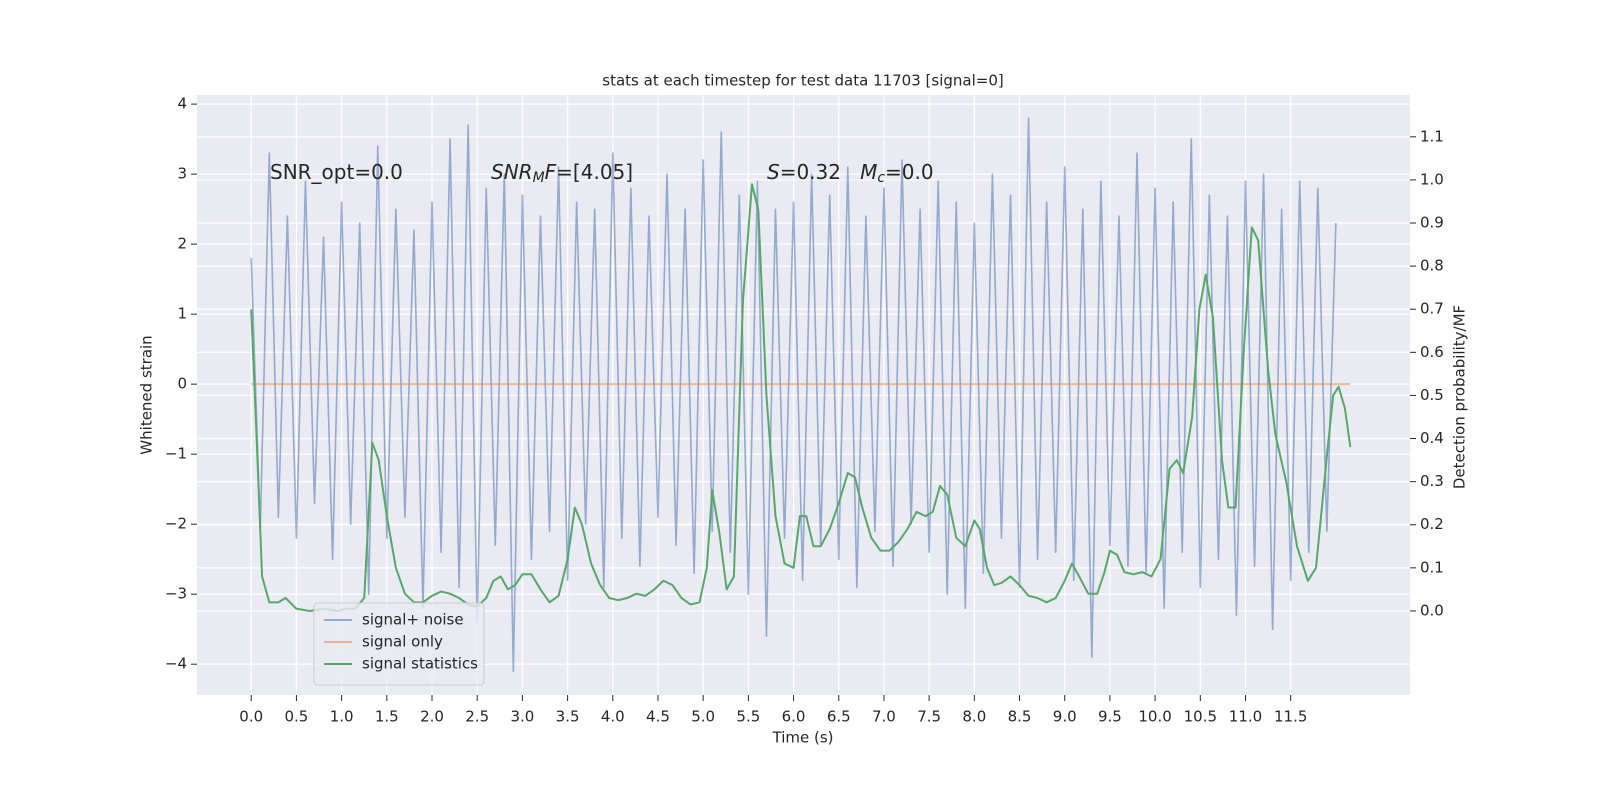  What do you see at coordinates (413, 620) in the screenshot?
I see `legend-label: signal+ noise` at bounding box center [413, 620].